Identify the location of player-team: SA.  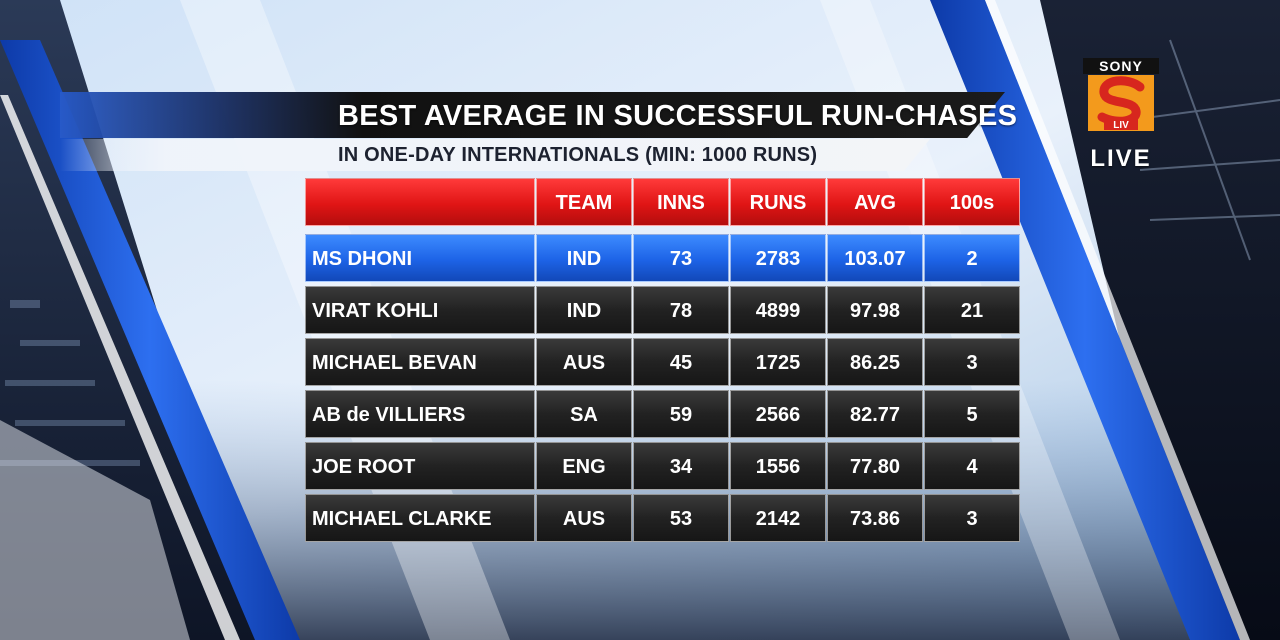
(584, 414).